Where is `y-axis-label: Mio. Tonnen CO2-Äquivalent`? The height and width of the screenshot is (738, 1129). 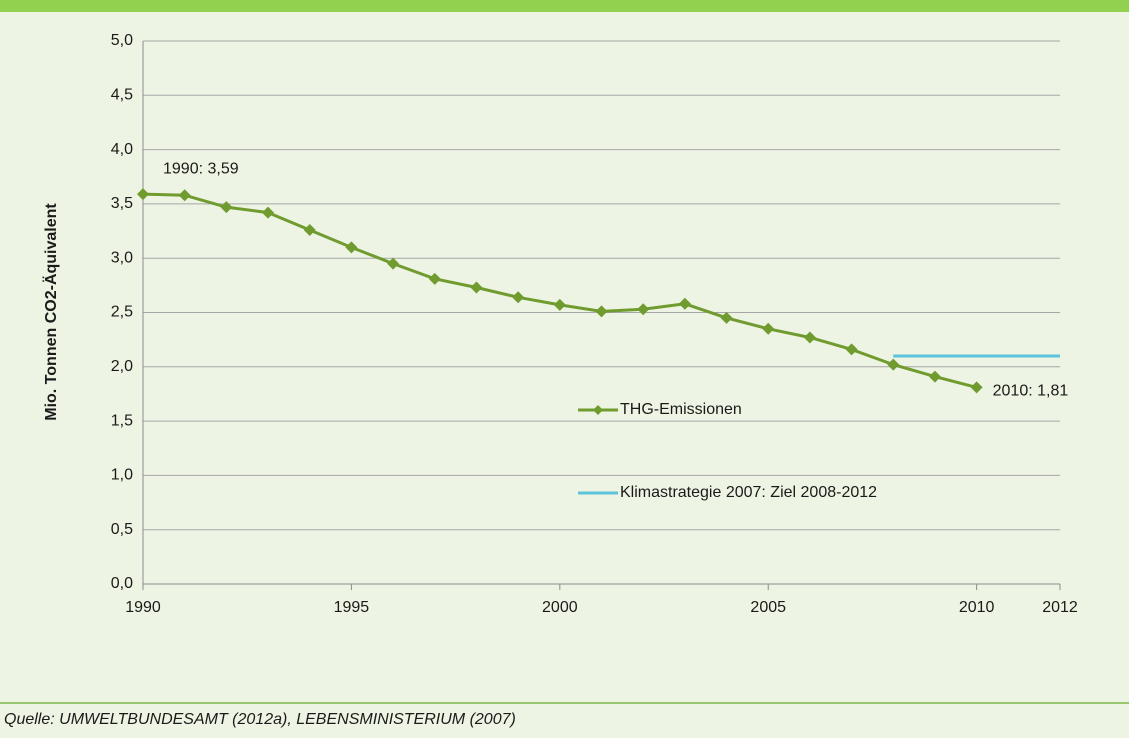
y-axis-label: Mio. Tonnen CO2-Äquivalent is located at coordinates (51, 312).